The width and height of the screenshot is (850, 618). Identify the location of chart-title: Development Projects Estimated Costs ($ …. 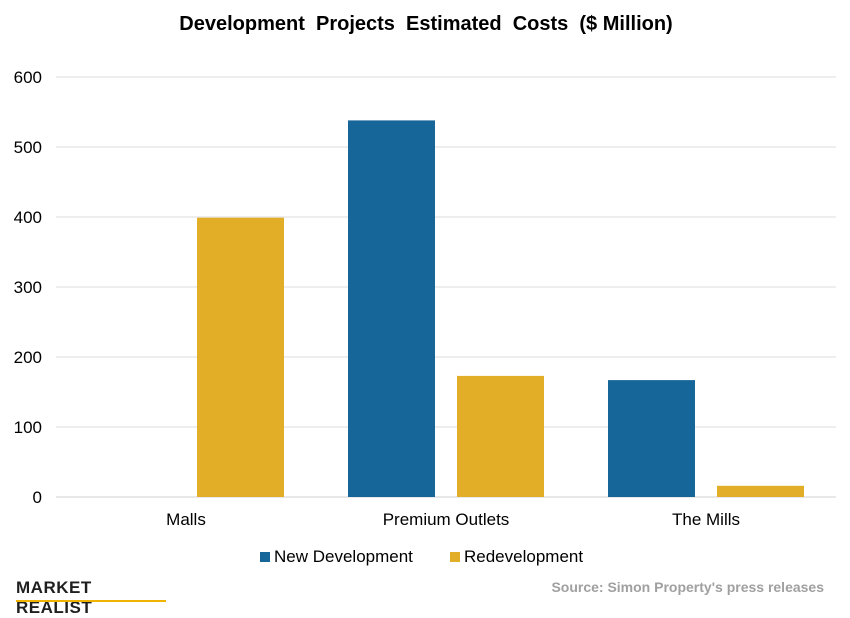
(425, 24).